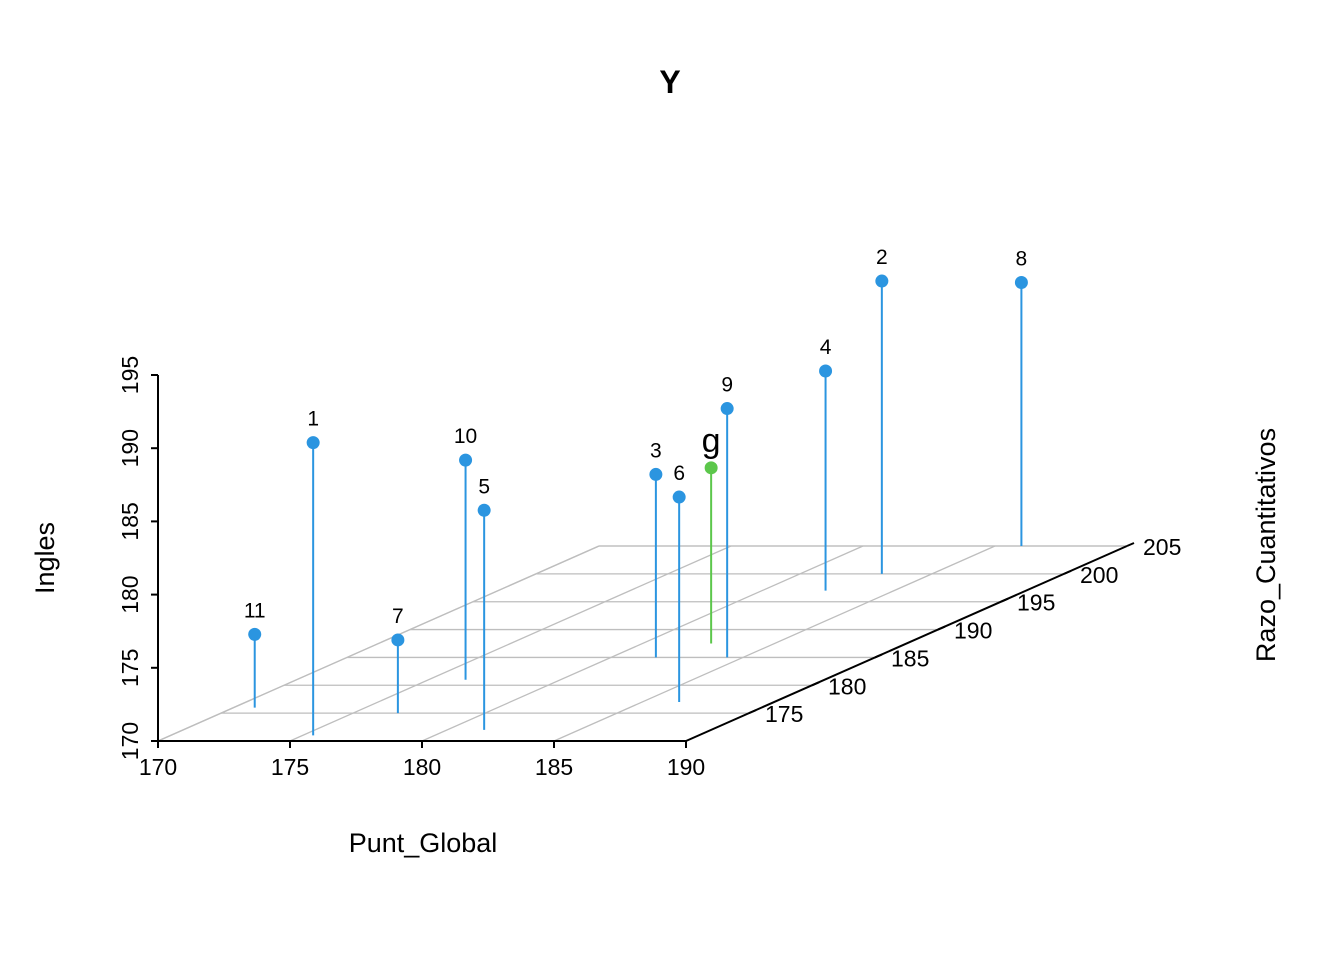  What do you see at coordinates (1036, 603) in the screenshot?
I see `y-tick-label: 195` at bounding box center [1036, 603].